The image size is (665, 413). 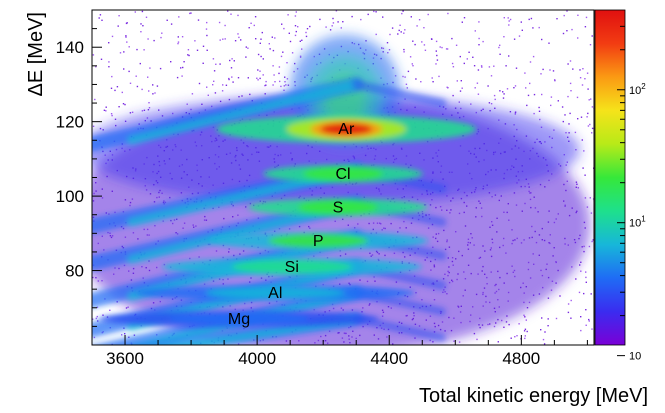 What do you see at coordinates (292, 267) in the screenshot?
I see `band-label-si: Si` at bounding box center [292, 267].